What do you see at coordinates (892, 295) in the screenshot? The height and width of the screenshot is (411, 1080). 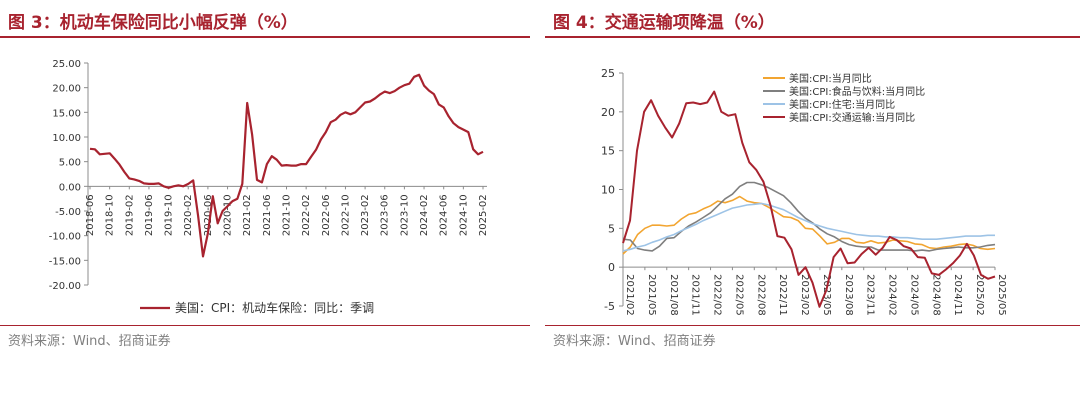 I see `x-tick-label: 2024/02` at bounding box center [892, 295].